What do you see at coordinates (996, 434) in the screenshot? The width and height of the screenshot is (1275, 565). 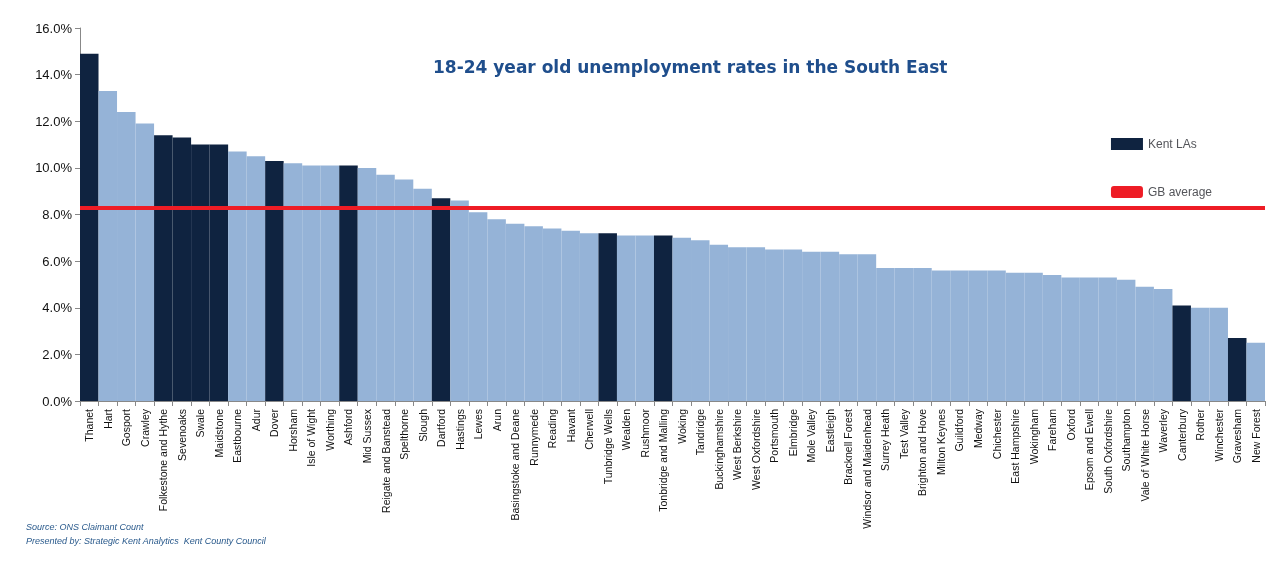 I see `x-tick-label: Chichester` at bounding box center [996, 434].